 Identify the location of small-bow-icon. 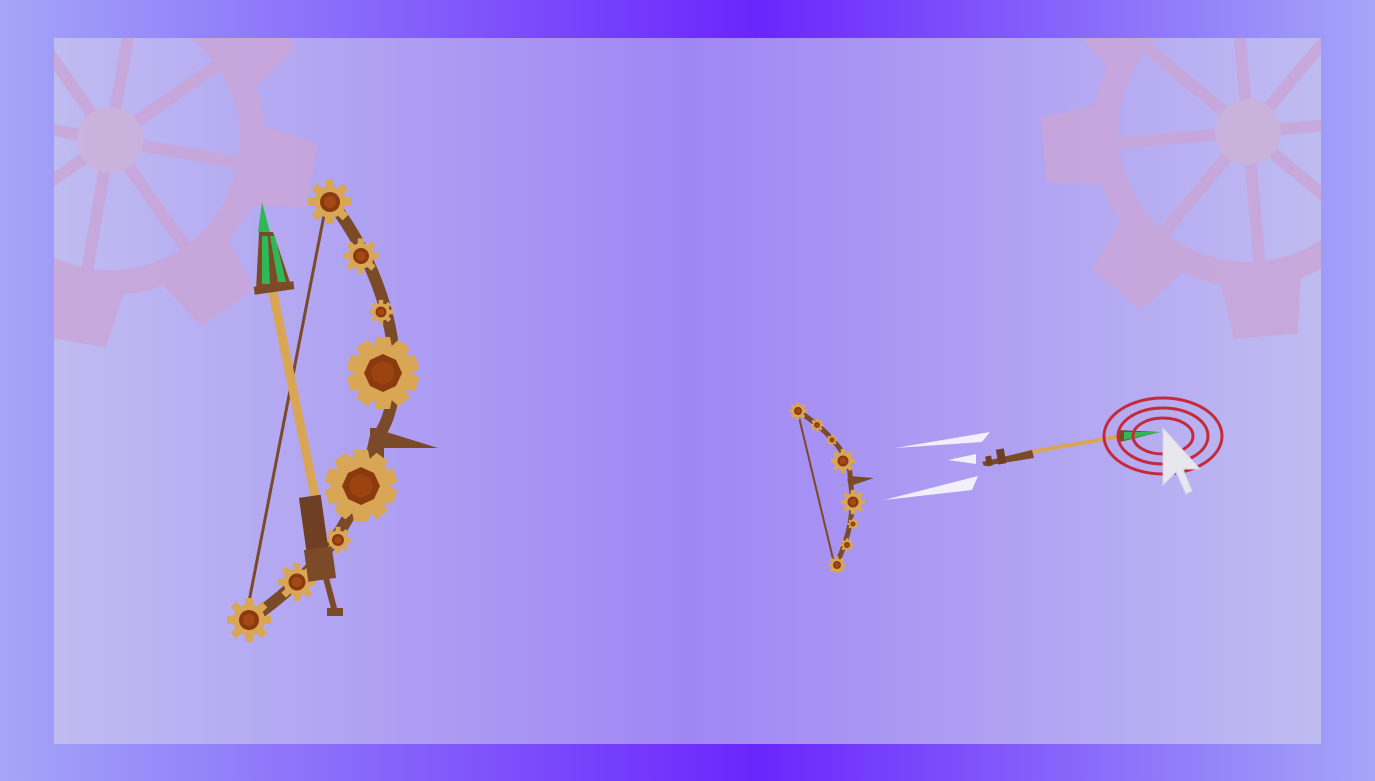
(831, 488).